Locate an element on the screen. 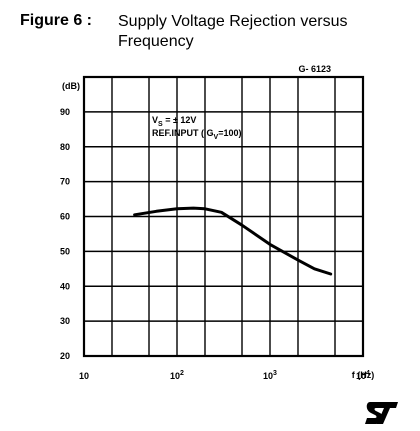 This screenshot has width=420, height=431. anno-vs-sub: S is located at coordinates (160, 124).